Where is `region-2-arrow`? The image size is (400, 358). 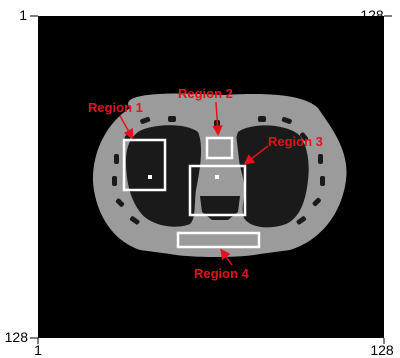
region-2-arrow is located at coordinates (217, 118).